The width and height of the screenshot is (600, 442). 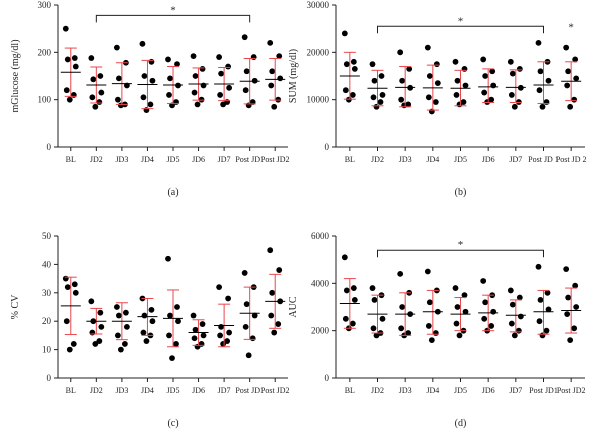 What do you see at coordinates (293, 306) in the screenshot?
I see `y-axis-label: AUC` at bounding box center [293, 306].